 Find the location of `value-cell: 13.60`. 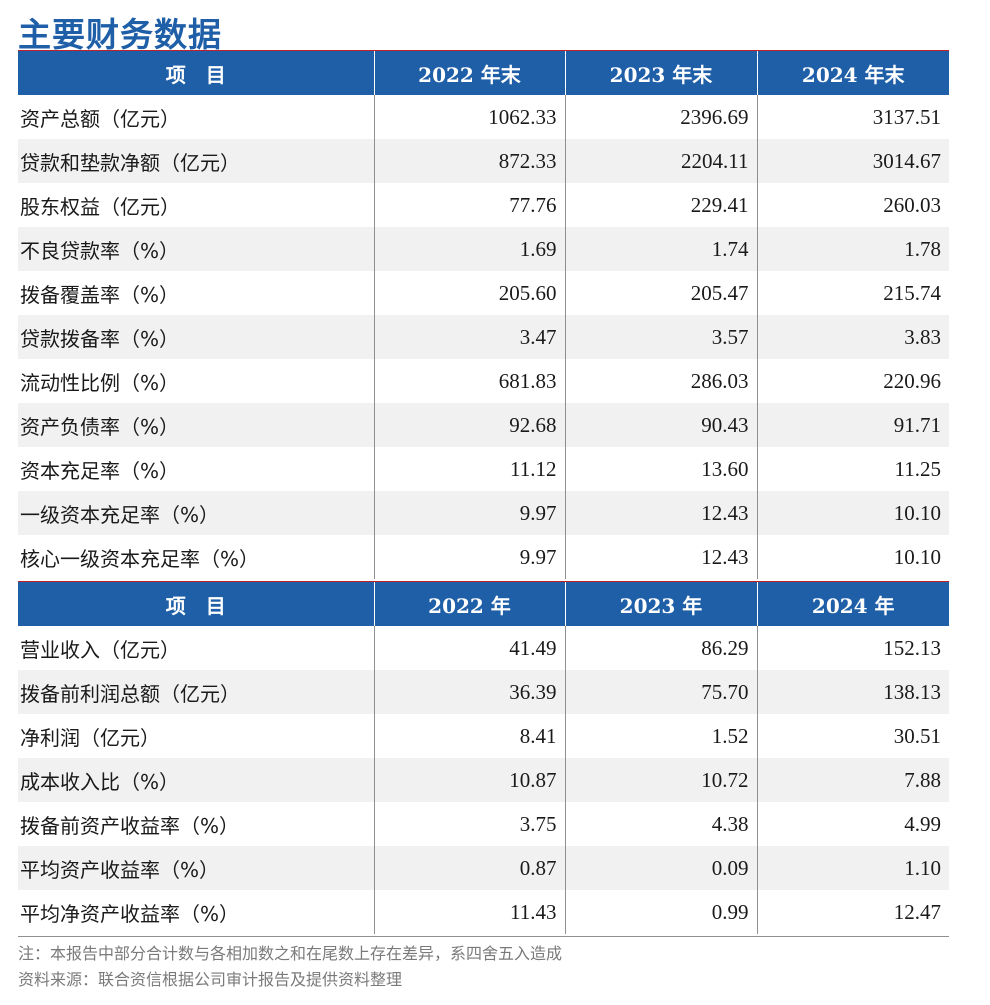

value-cell: 13.60 is located at coordinates (661, 469).